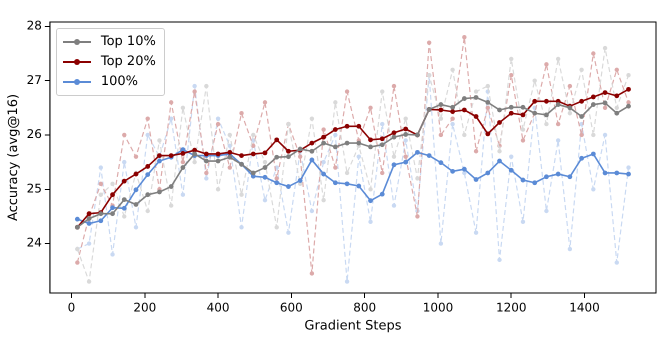  Describe the element at coordinates (72, 307) in the screenshot. I see `x-tick-label: 0` at that location.